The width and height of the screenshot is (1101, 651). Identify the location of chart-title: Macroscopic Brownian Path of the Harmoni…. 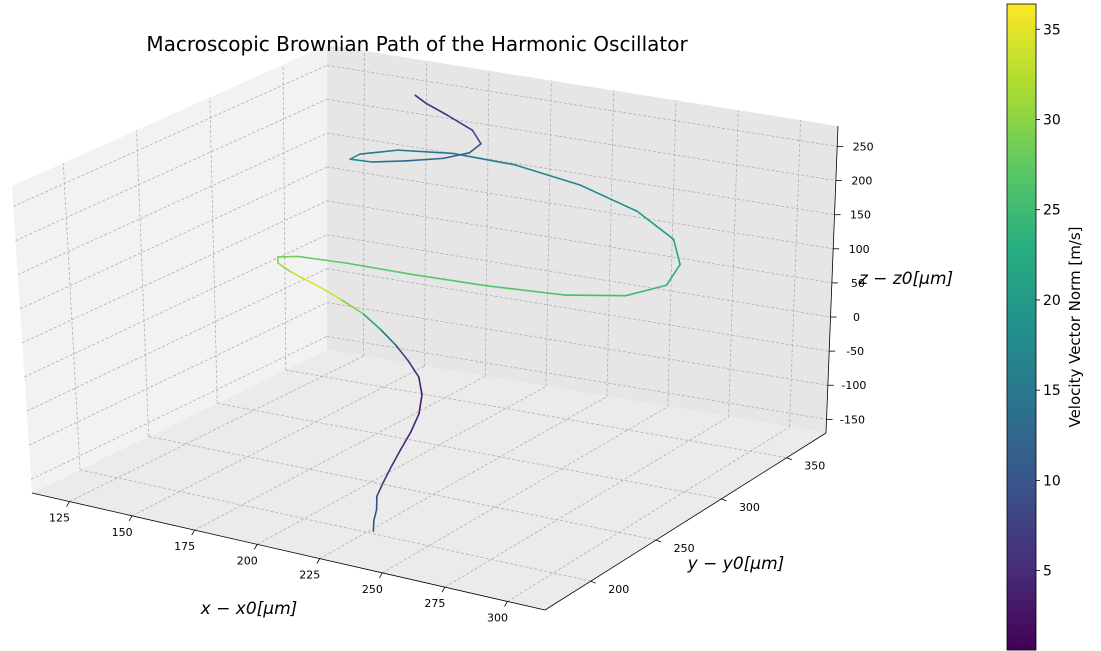
(417, 44).